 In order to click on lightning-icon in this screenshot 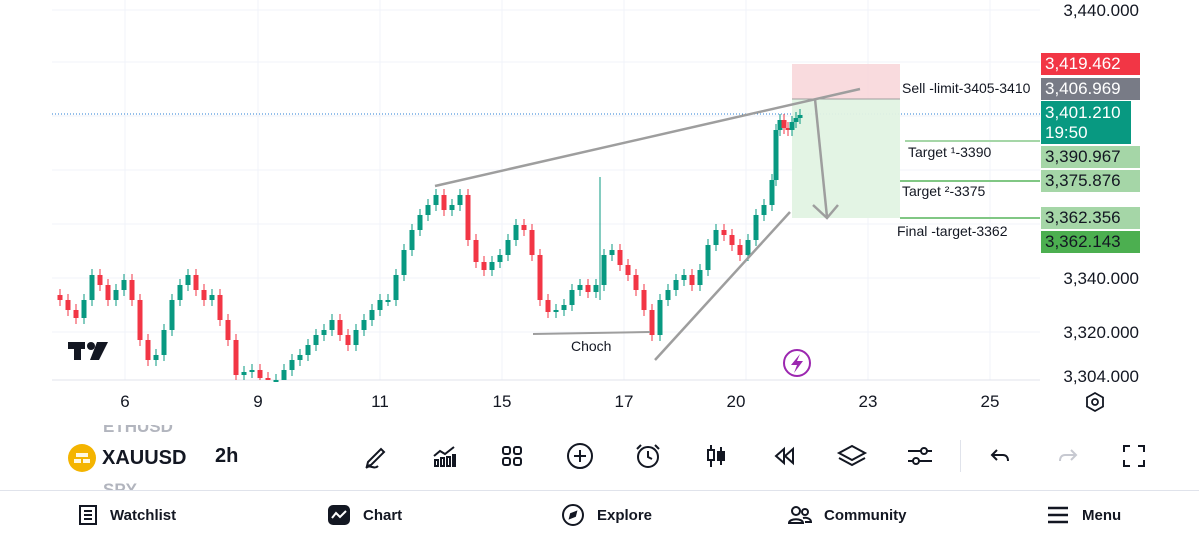, I will do `click(797, 363)`.